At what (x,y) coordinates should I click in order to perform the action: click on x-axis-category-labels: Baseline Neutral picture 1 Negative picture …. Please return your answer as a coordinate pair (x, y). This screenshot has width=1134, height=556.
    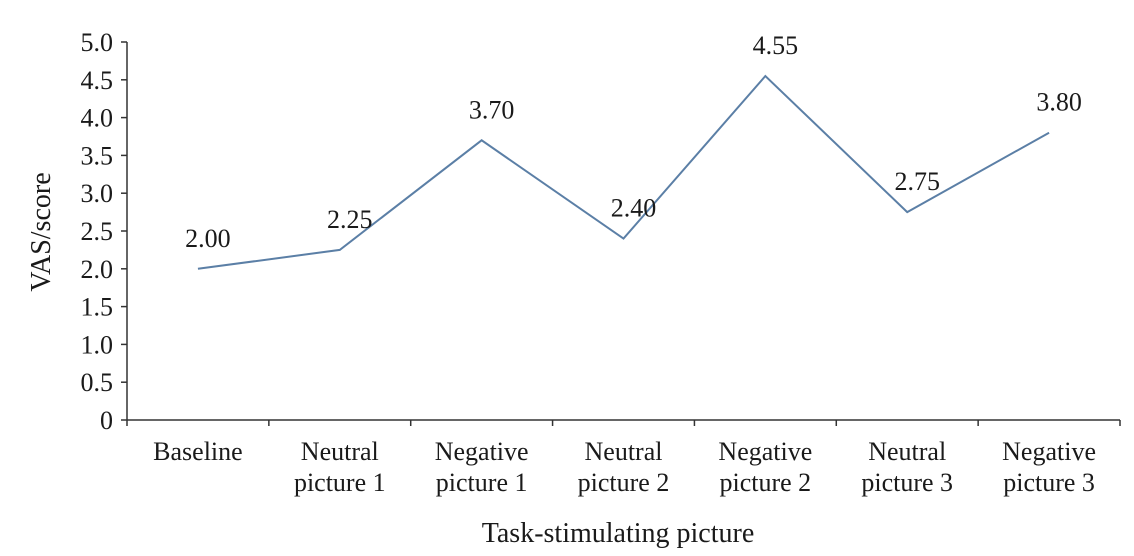
    Looking at the image, I should click on (623, 458).